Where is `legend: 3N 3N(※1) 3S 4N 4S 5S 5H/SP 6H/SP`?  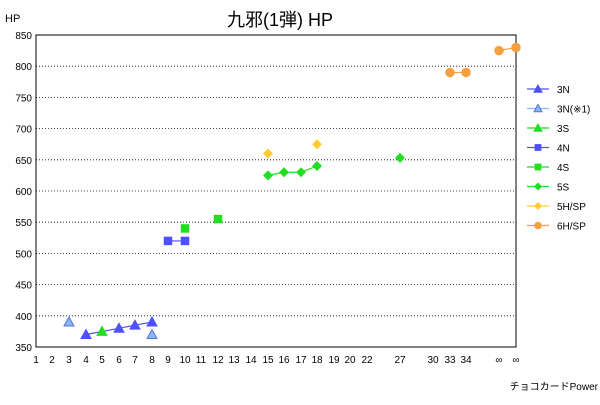
legend: 3N 3N(※1) 3S 4N 4S 5S 5H/SP 6H/SP is located at coordinates (558, 158).